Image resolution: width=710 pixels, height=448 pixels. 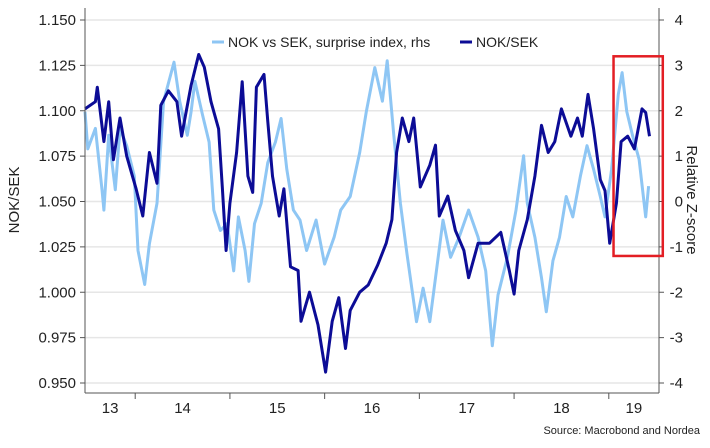 I want to click on left-tick-label: 1.075, so click(x=57, y=156).